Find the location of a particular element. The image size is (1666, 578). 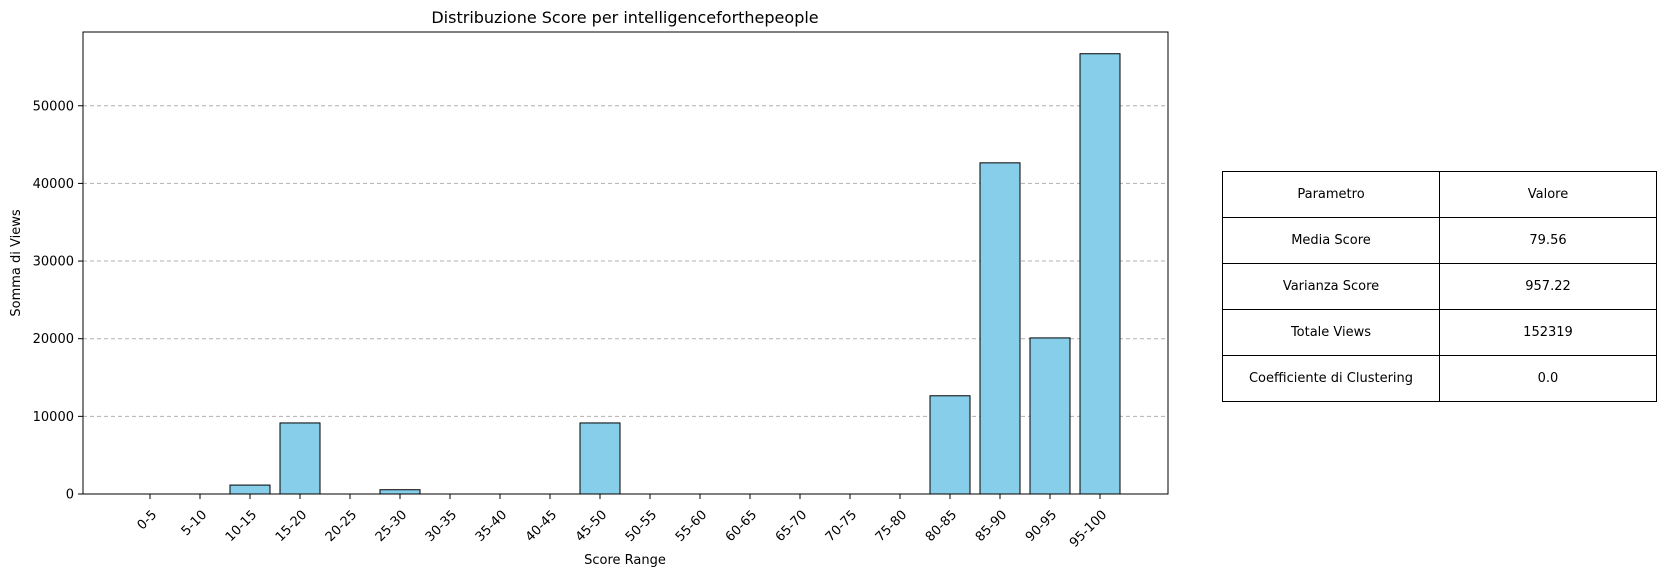

y-tick-label: 30000 is located at coordinates (53, 262).